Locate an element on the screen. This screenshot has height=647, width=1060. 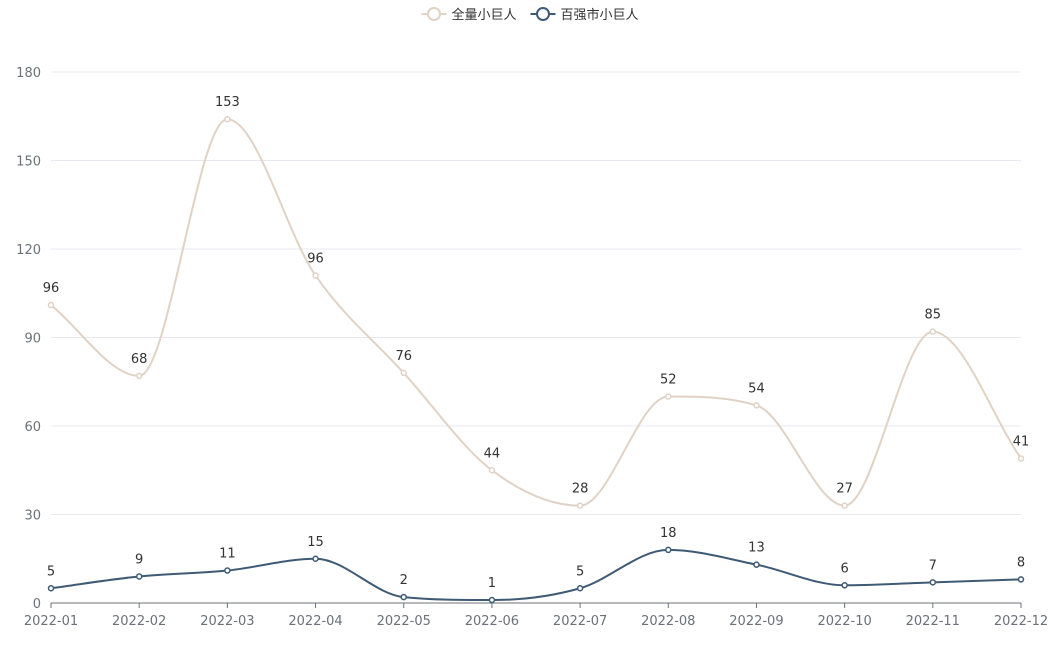
x-tick-label: 2022-08 is located at coordinates (668, 621).